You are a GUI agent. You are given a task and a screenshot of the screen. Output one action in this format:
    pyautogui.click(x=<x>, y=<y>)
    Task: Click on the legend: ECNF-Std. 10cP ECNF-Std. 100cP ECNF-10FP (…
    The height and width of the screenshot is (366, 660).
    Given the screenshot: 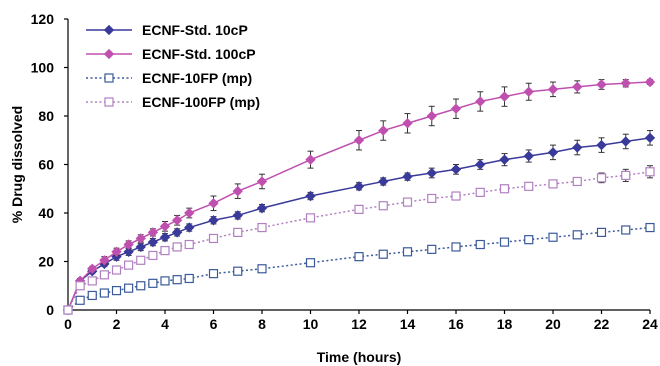 What is the action you would take?
    pyautogui.click(x=173, y=66)
    